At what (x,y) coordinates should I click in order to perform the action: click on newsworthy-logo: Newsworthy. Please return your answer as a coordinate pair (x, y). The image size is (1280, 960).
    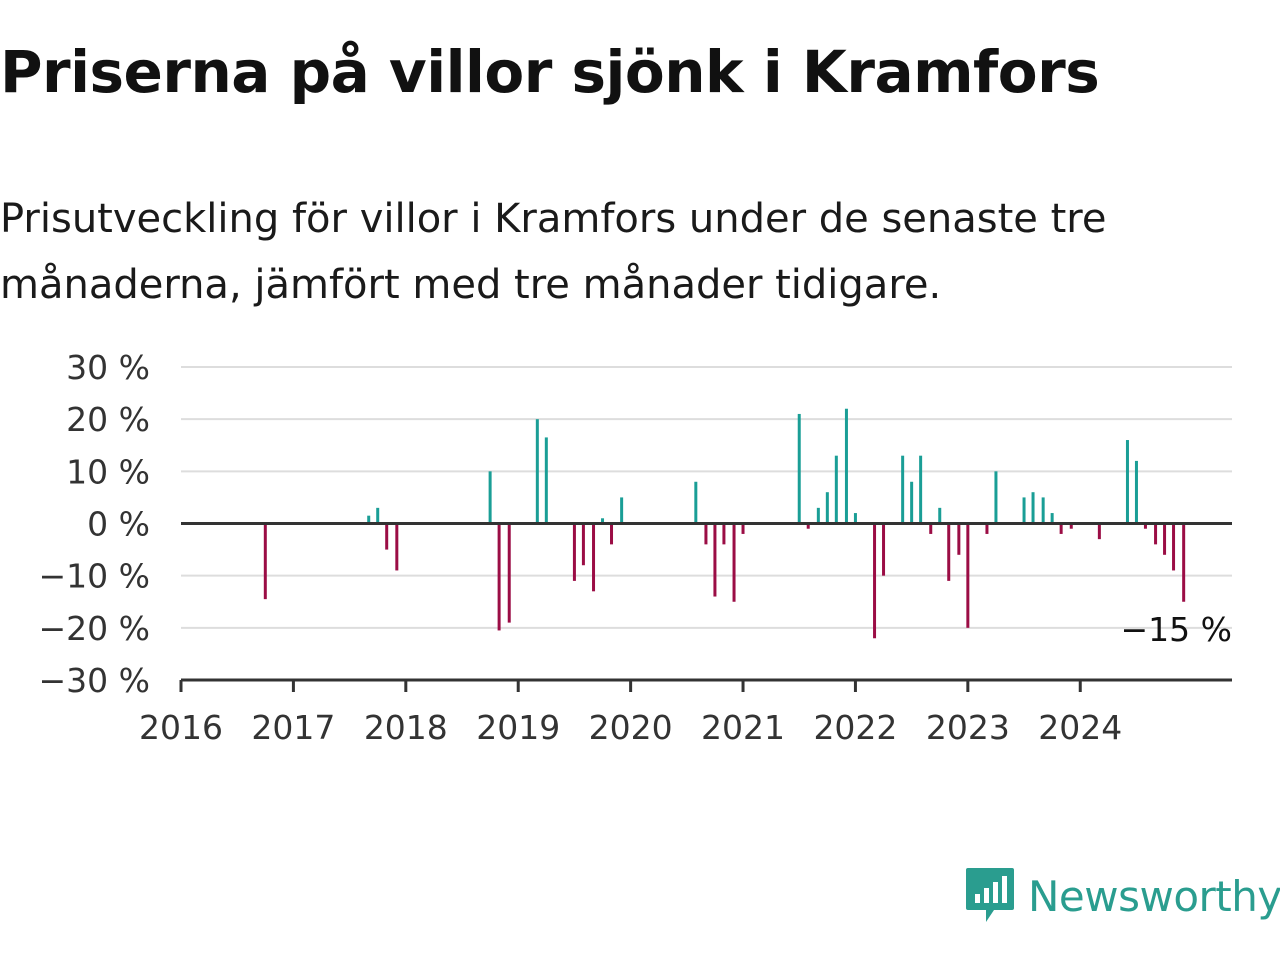
    Looking at the image, I should click on (1122, 896).